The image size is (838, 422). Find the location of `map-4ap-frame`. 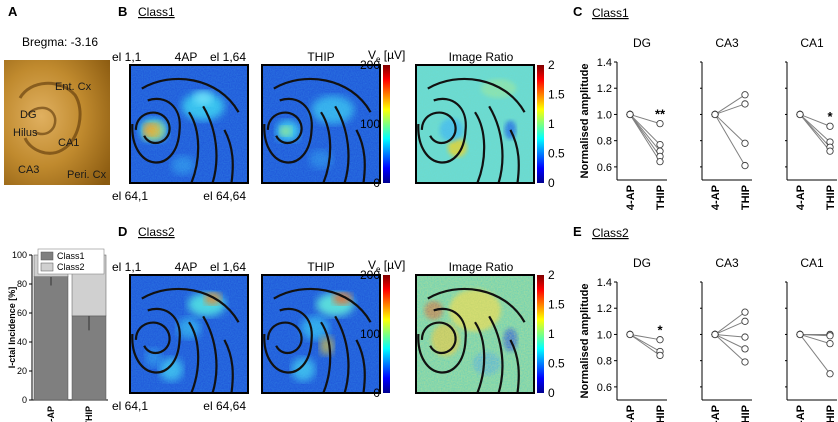

map-4ap-frame is located at coordinates (189, 334).